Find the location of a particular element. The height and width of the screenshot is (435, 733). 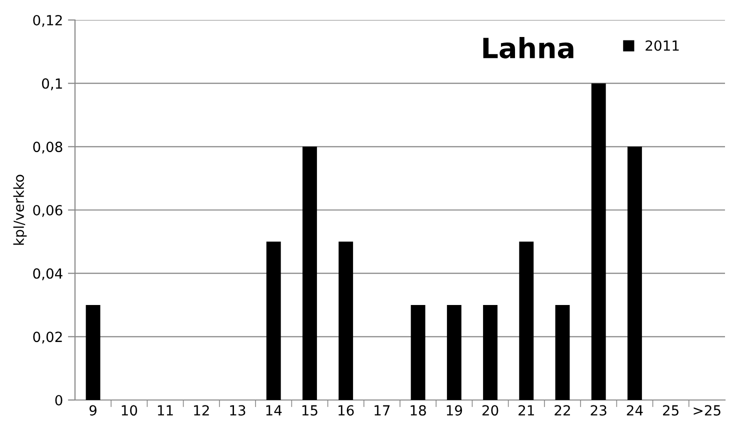

y-tick-label: 0,08 is located at coordinates (47, 148).